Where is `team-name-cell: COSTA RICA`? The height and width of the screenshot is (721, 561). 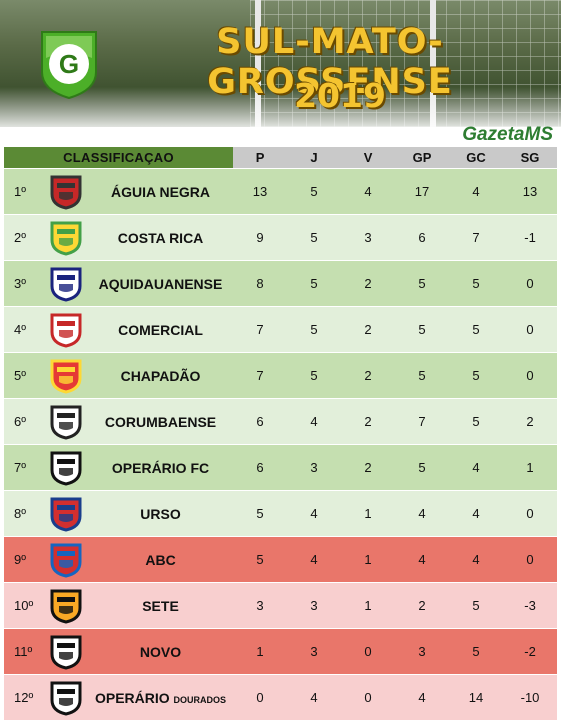 team-name-cell: COSTA RICA is located at coordinates (161, 237).